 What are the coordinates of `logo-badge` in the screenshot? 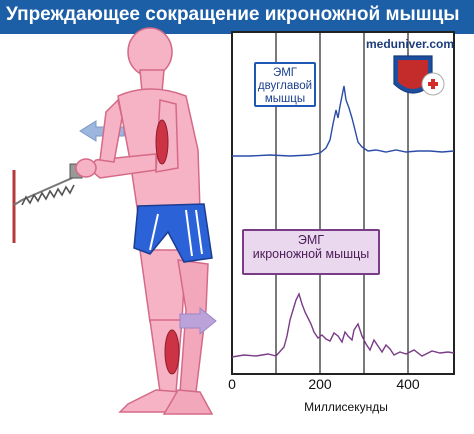 It's located at (419, 75).